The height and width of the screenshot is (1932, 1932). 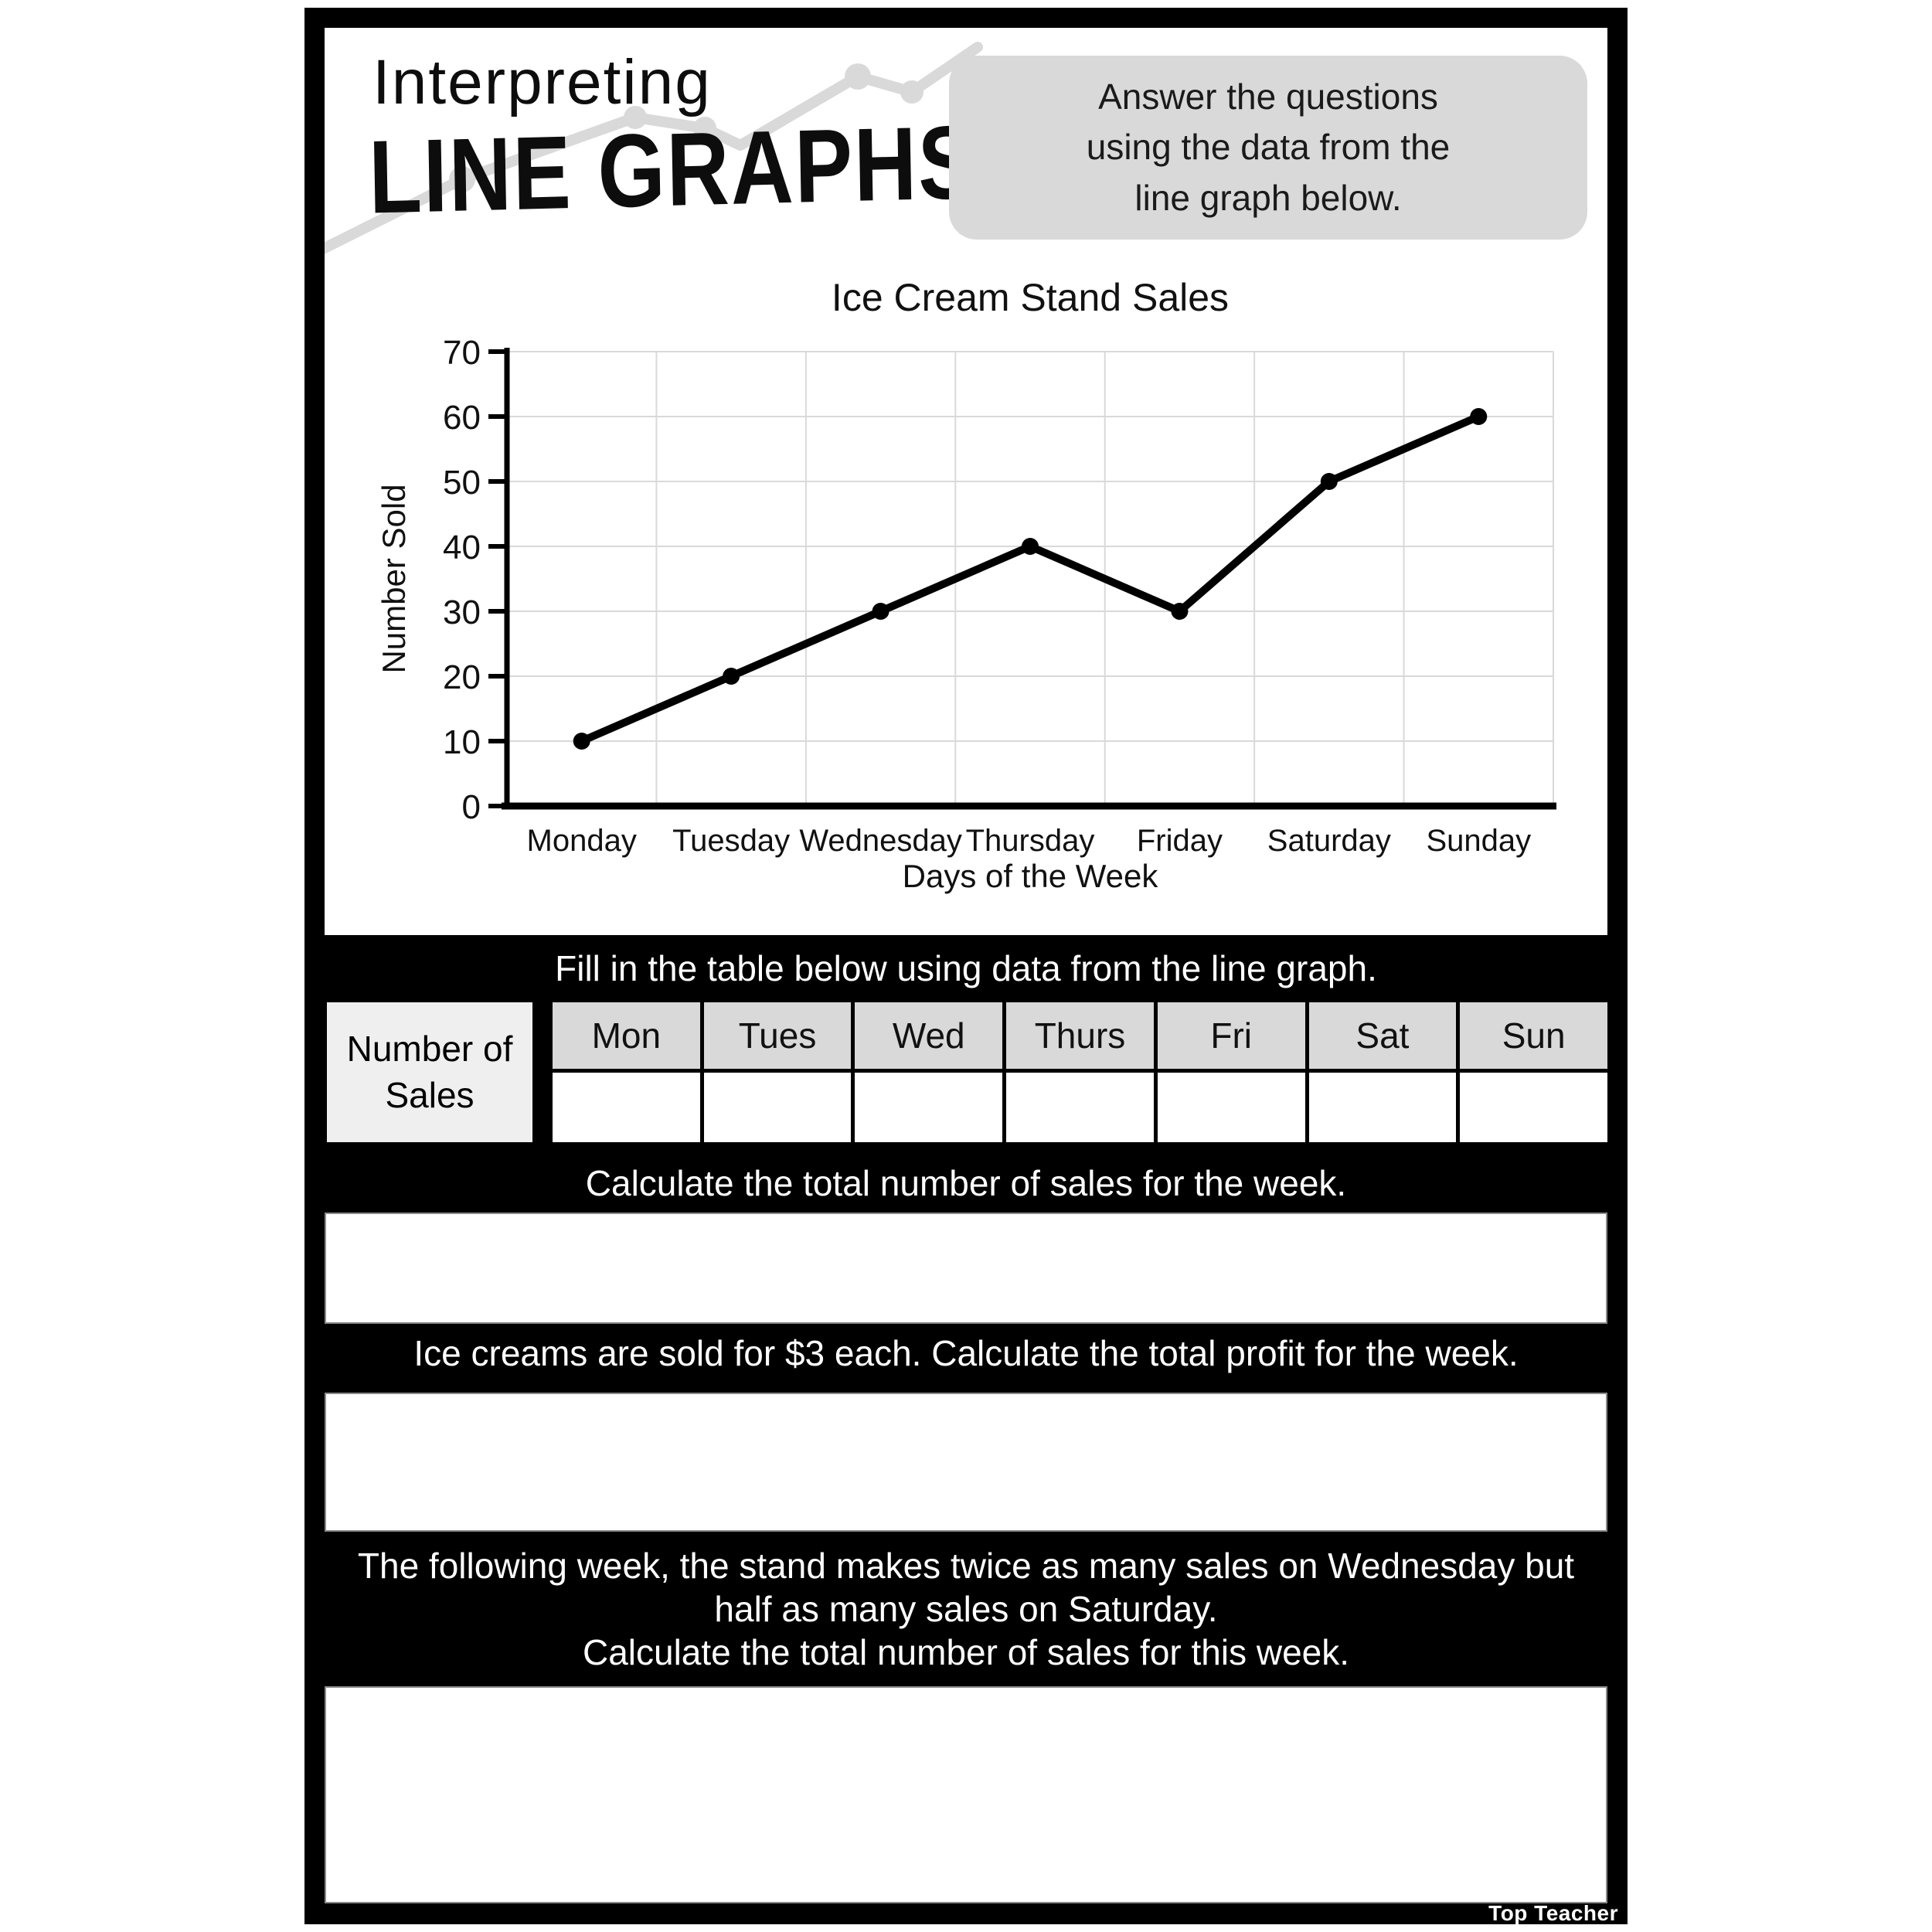 What do you see at coordinates (1180, 841) in the screenshot?
I see `x-tick-label: Friday` at bounding box center [1180, 841].